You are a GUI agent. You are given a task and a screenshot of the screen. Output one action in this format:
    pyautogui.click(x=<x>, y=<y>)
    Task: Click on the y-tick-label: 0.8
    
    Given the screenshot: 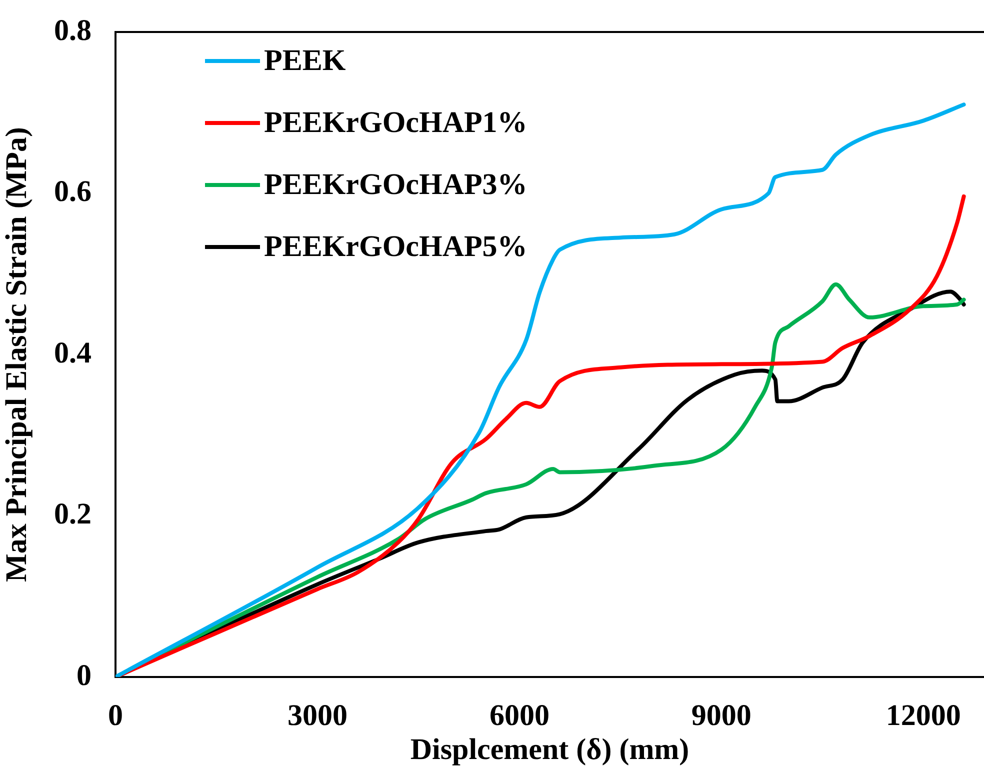 What is the action you would take?
    pyautogui.click(x=73, y=30)
    